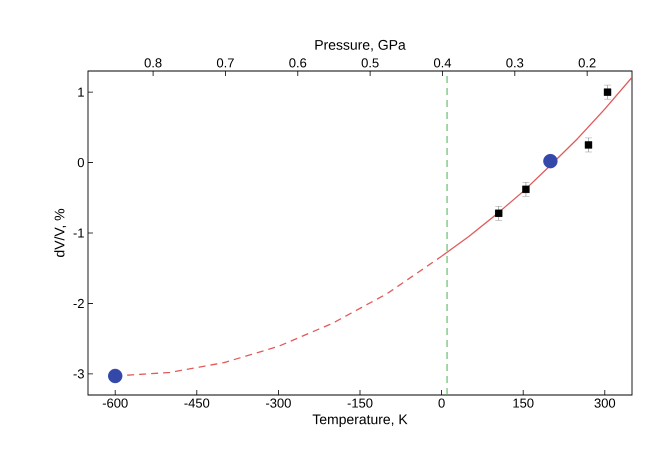 This screenshot has height=460, width=645. Describe the element at coordinates (81, 163) in the screenshot. I see `y-tick-label: 0` at that location.